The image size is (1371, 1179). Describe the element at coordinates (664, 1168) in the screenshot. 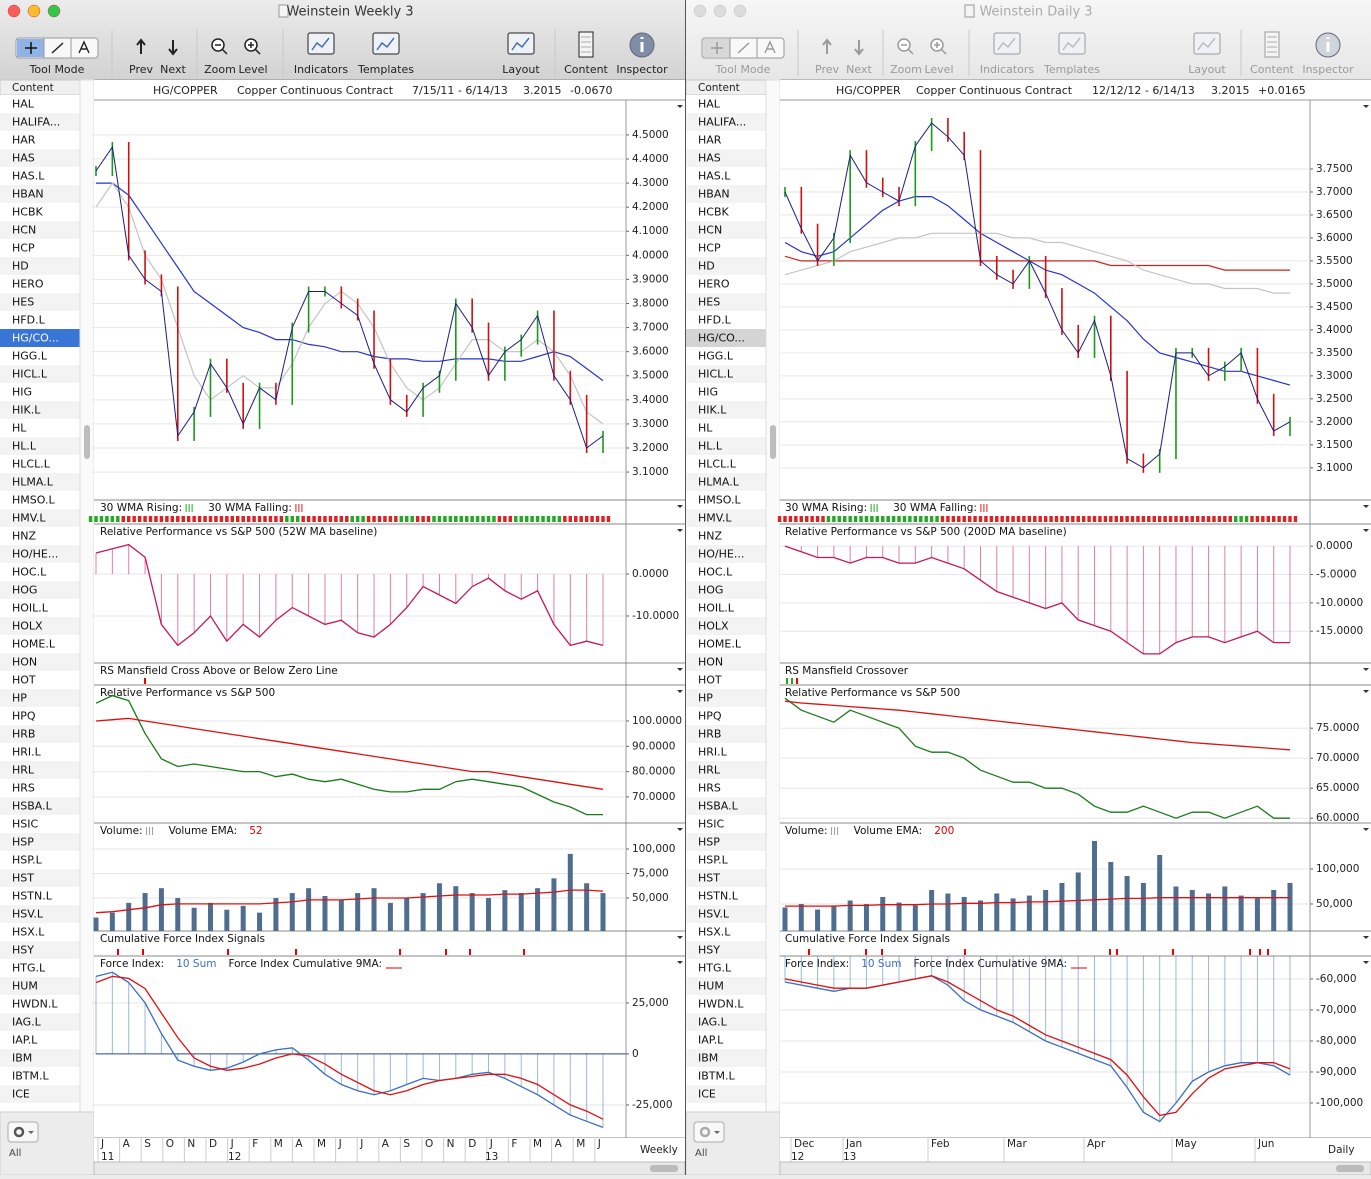

I see `h-scroll-thumb` at that location.